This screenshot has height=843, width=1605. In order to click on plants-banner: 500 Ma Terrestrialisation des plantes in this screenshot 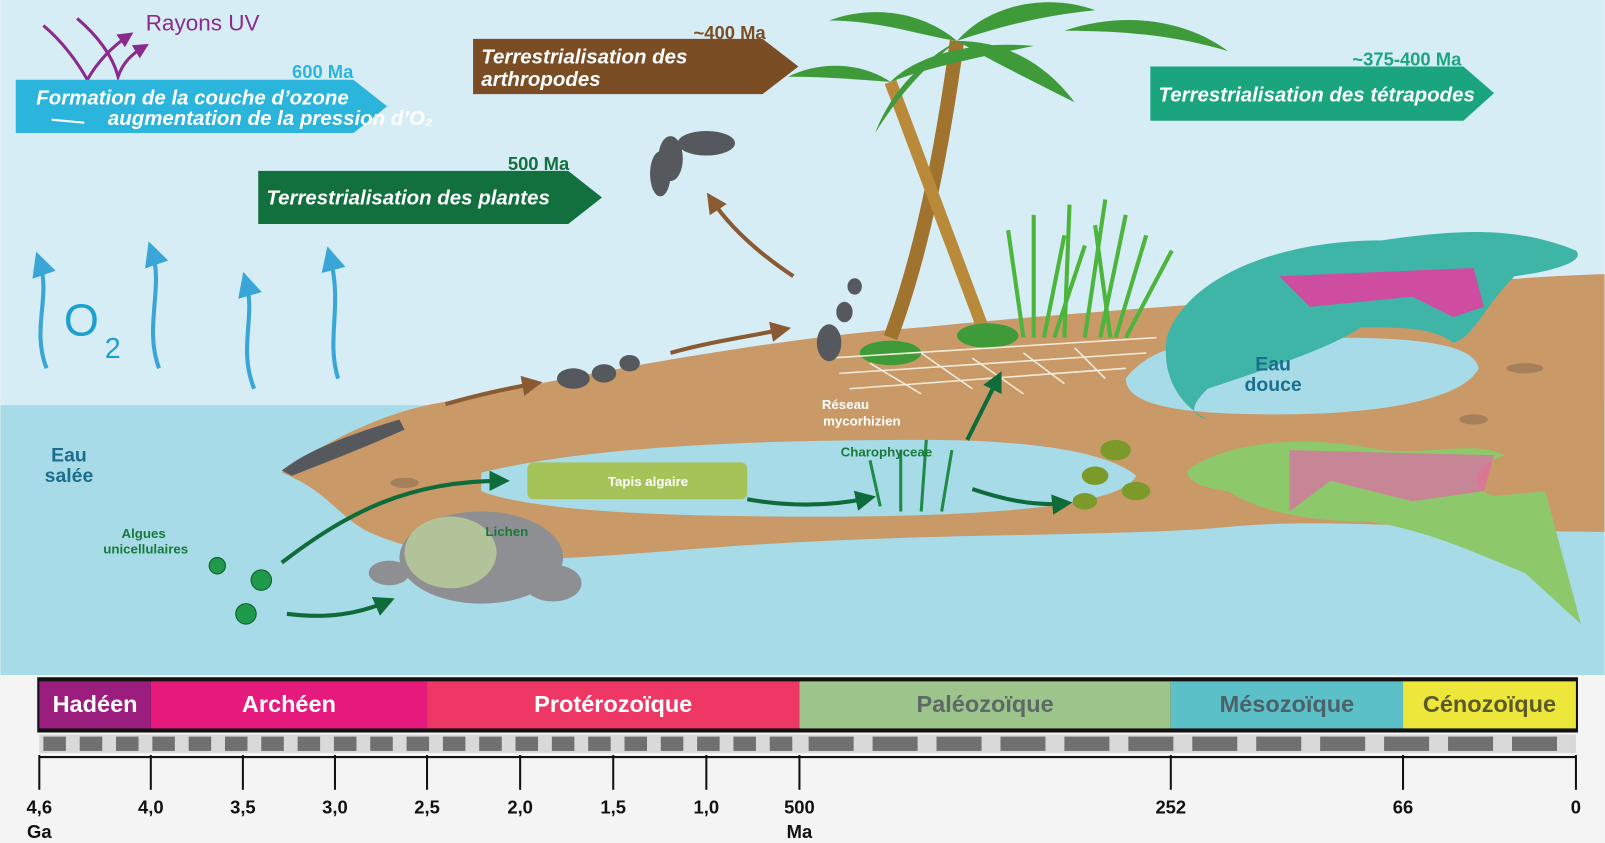, I will do `click(430, 189)`.